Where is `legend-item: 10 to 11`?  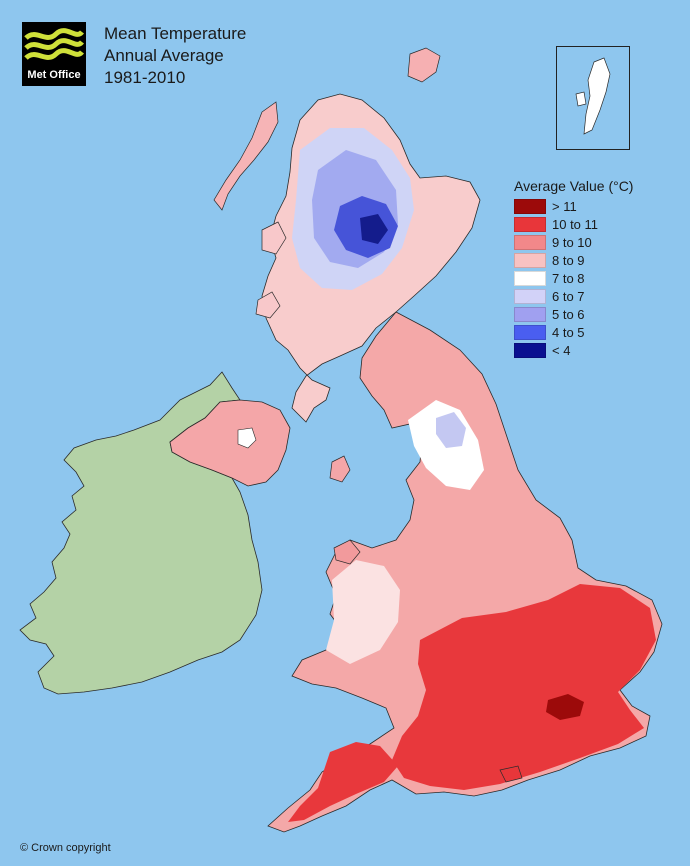 legend-item: 10 to 11 is located at coordinates (589, 224).